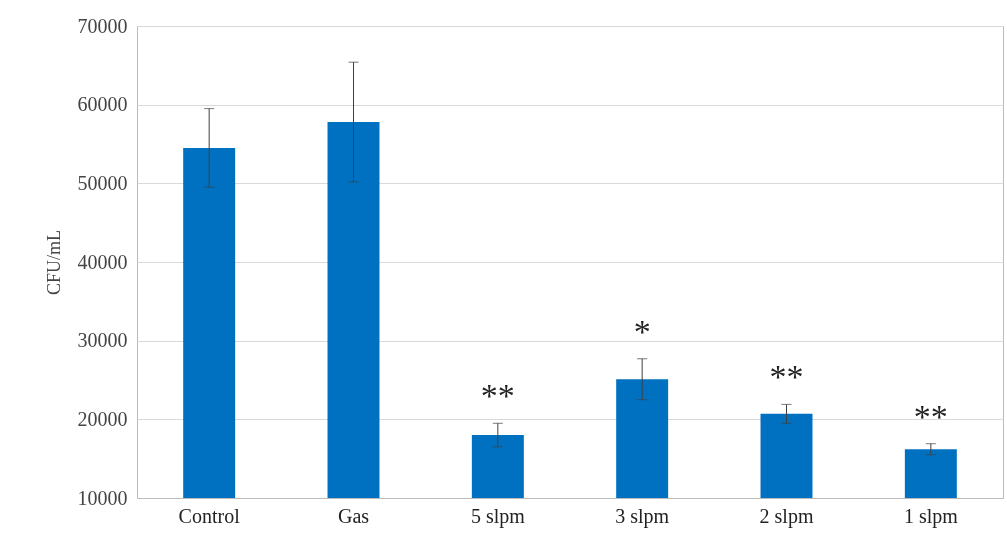 The width and height of the screenshot is (1007, 544). I want to click on x-tick-label: 3 slpm, so click(642, 516).